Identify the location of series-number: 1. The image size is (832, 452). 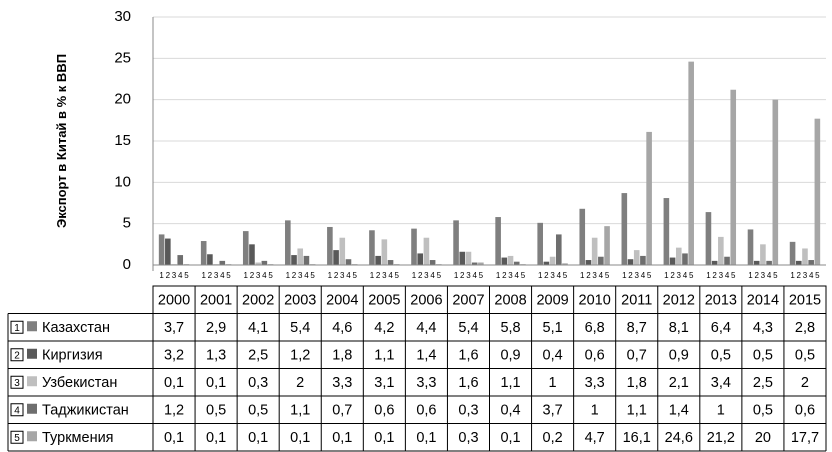
(17, 328).